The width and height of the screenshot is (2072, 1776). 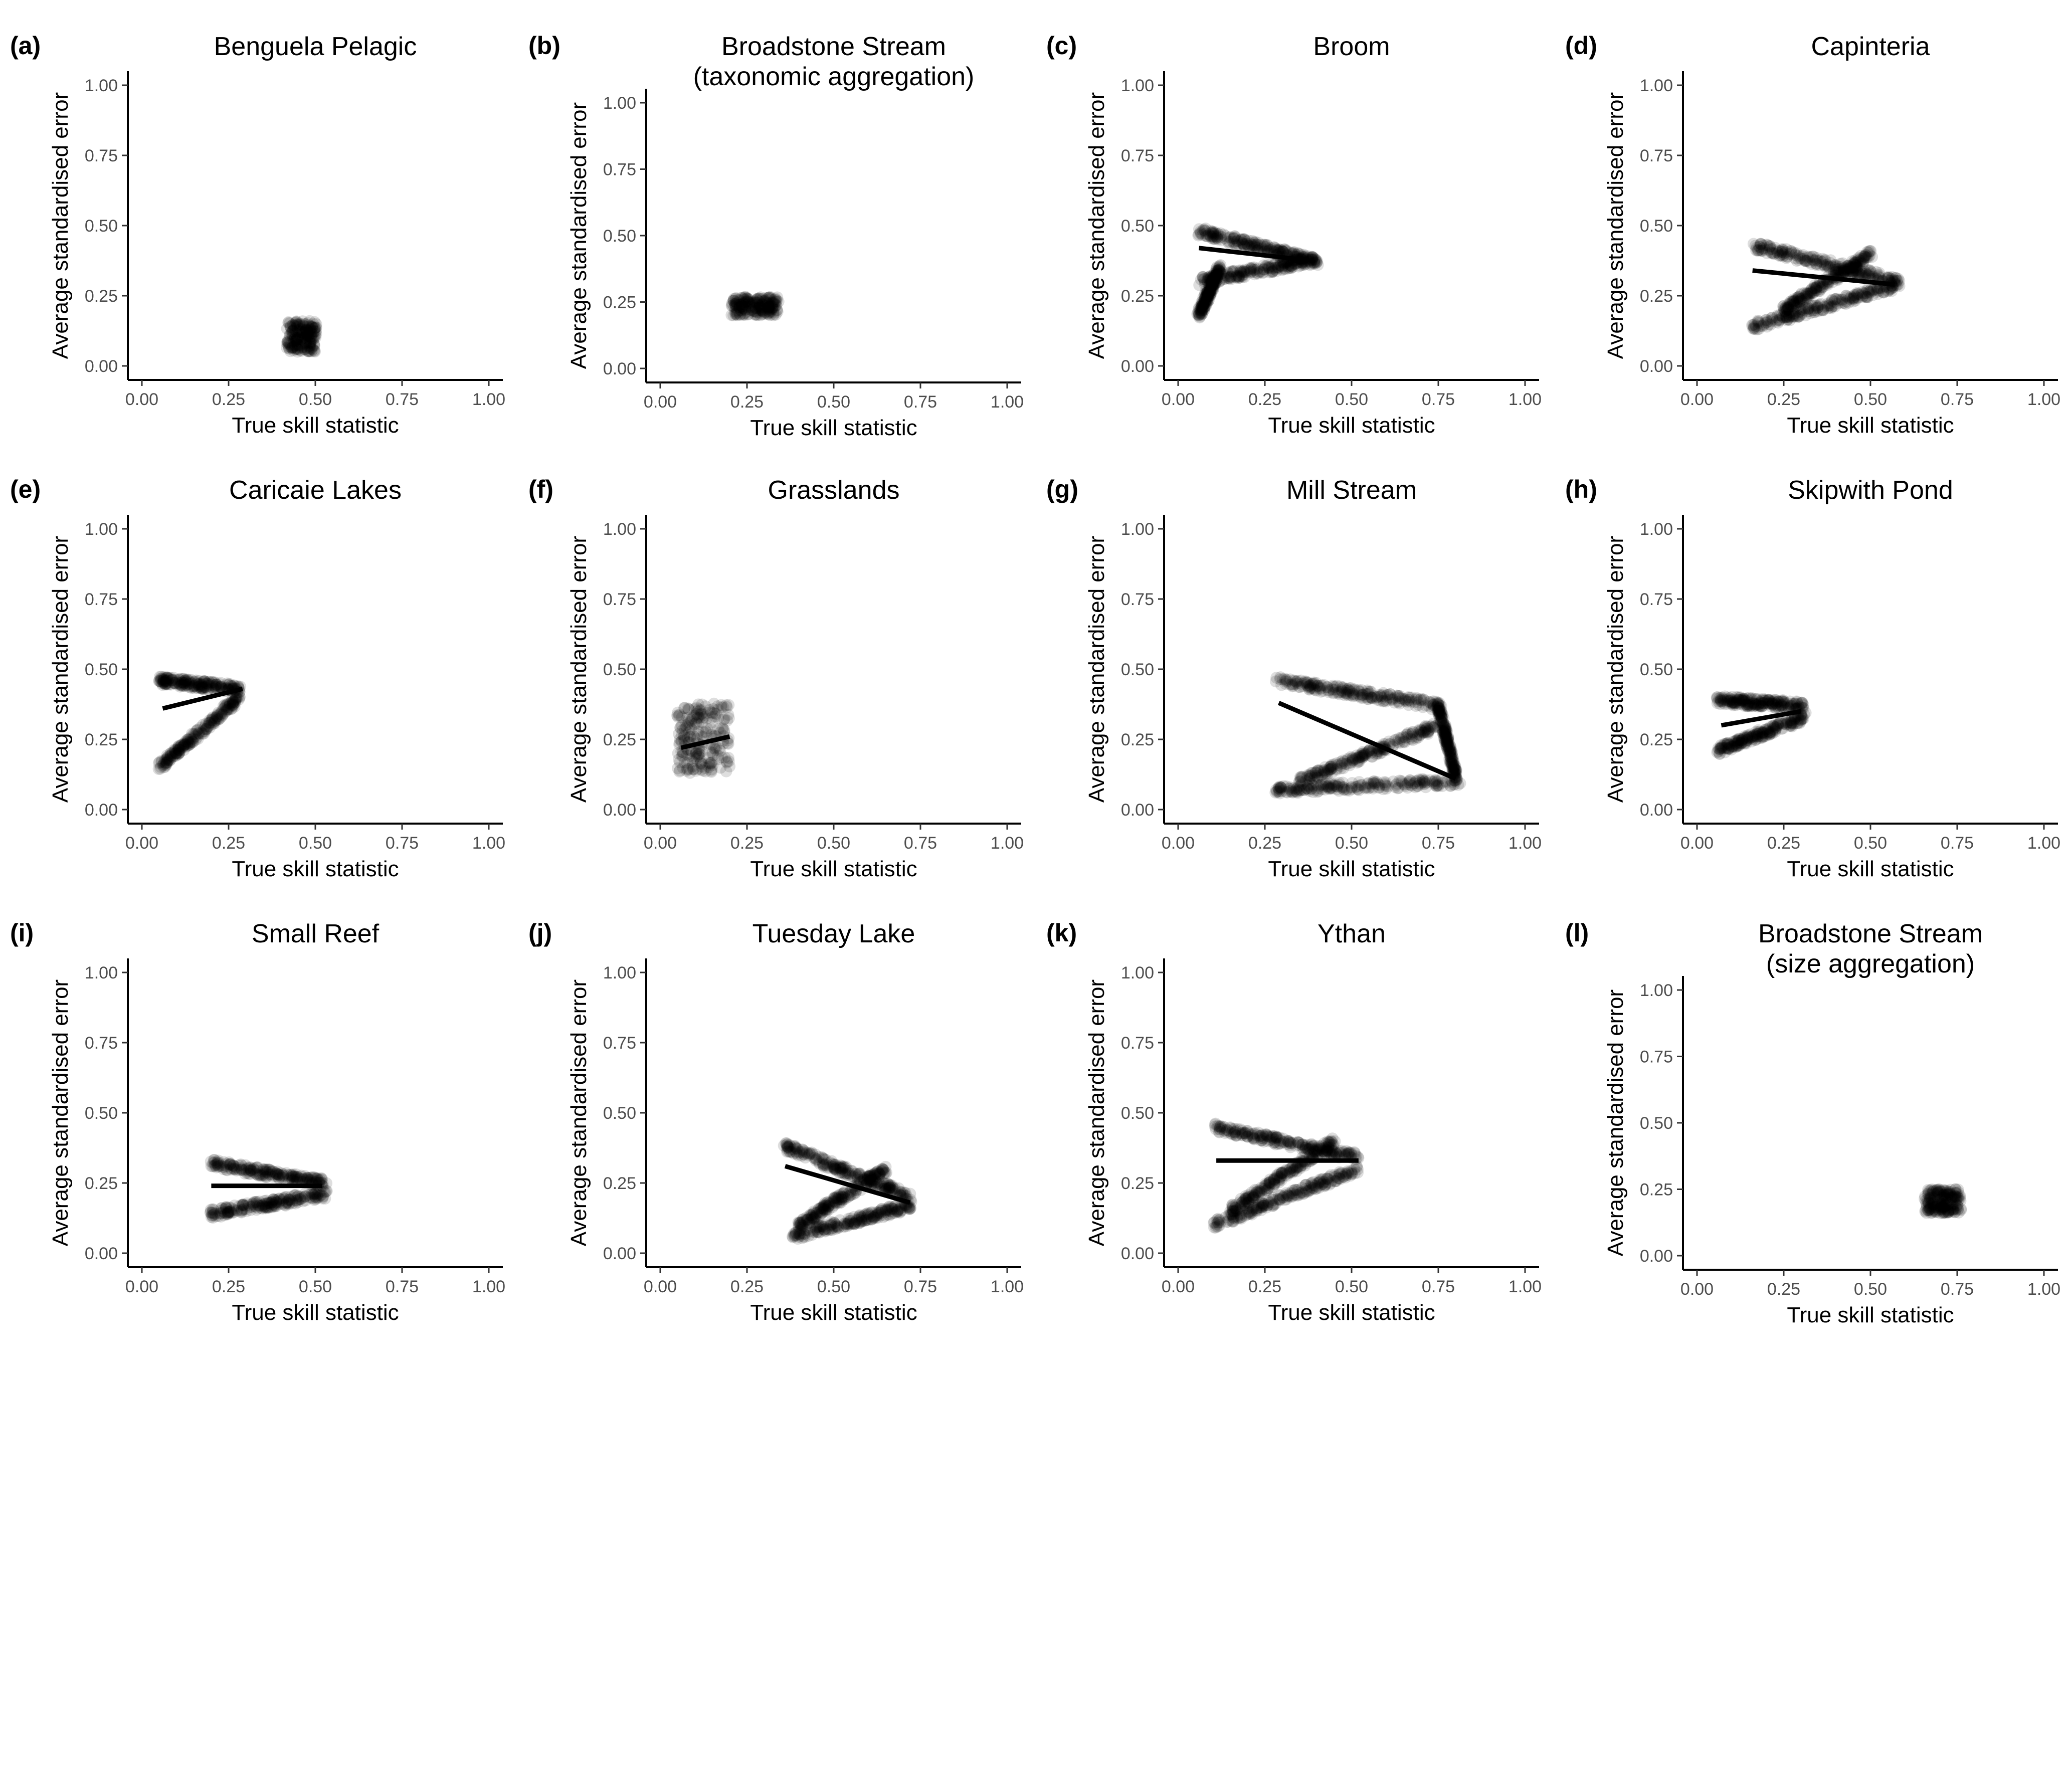 What do you see at coordinates (315, 869) in the screenshot?
I see `x-axis-title: True skill statistic` at bounding box center [315, 869].